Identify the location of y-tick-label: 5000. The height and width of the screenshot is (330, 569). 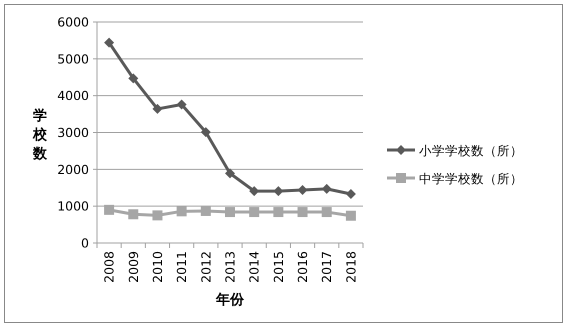
(73, 58).